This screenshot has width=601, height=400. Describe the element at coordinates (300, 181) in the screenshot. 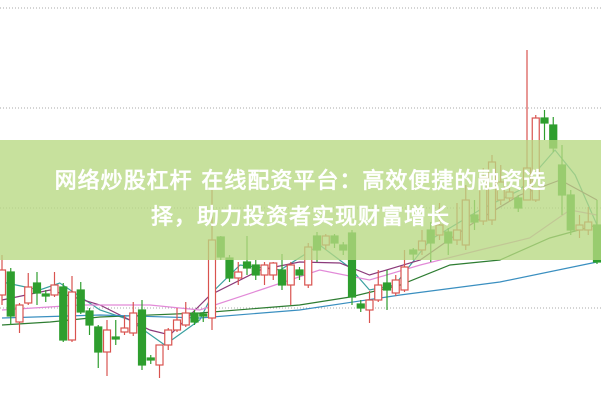

I see `headline-line-1: 网络炒股杠杆 在线配资平台：高效便捷的融资选` at that location.